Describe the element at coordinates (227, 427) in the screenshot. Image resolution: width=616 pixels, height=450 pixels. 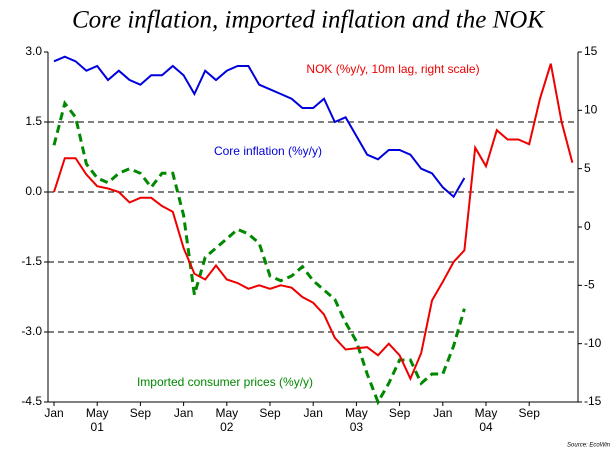
I see `x-group-label: 02` at that location.